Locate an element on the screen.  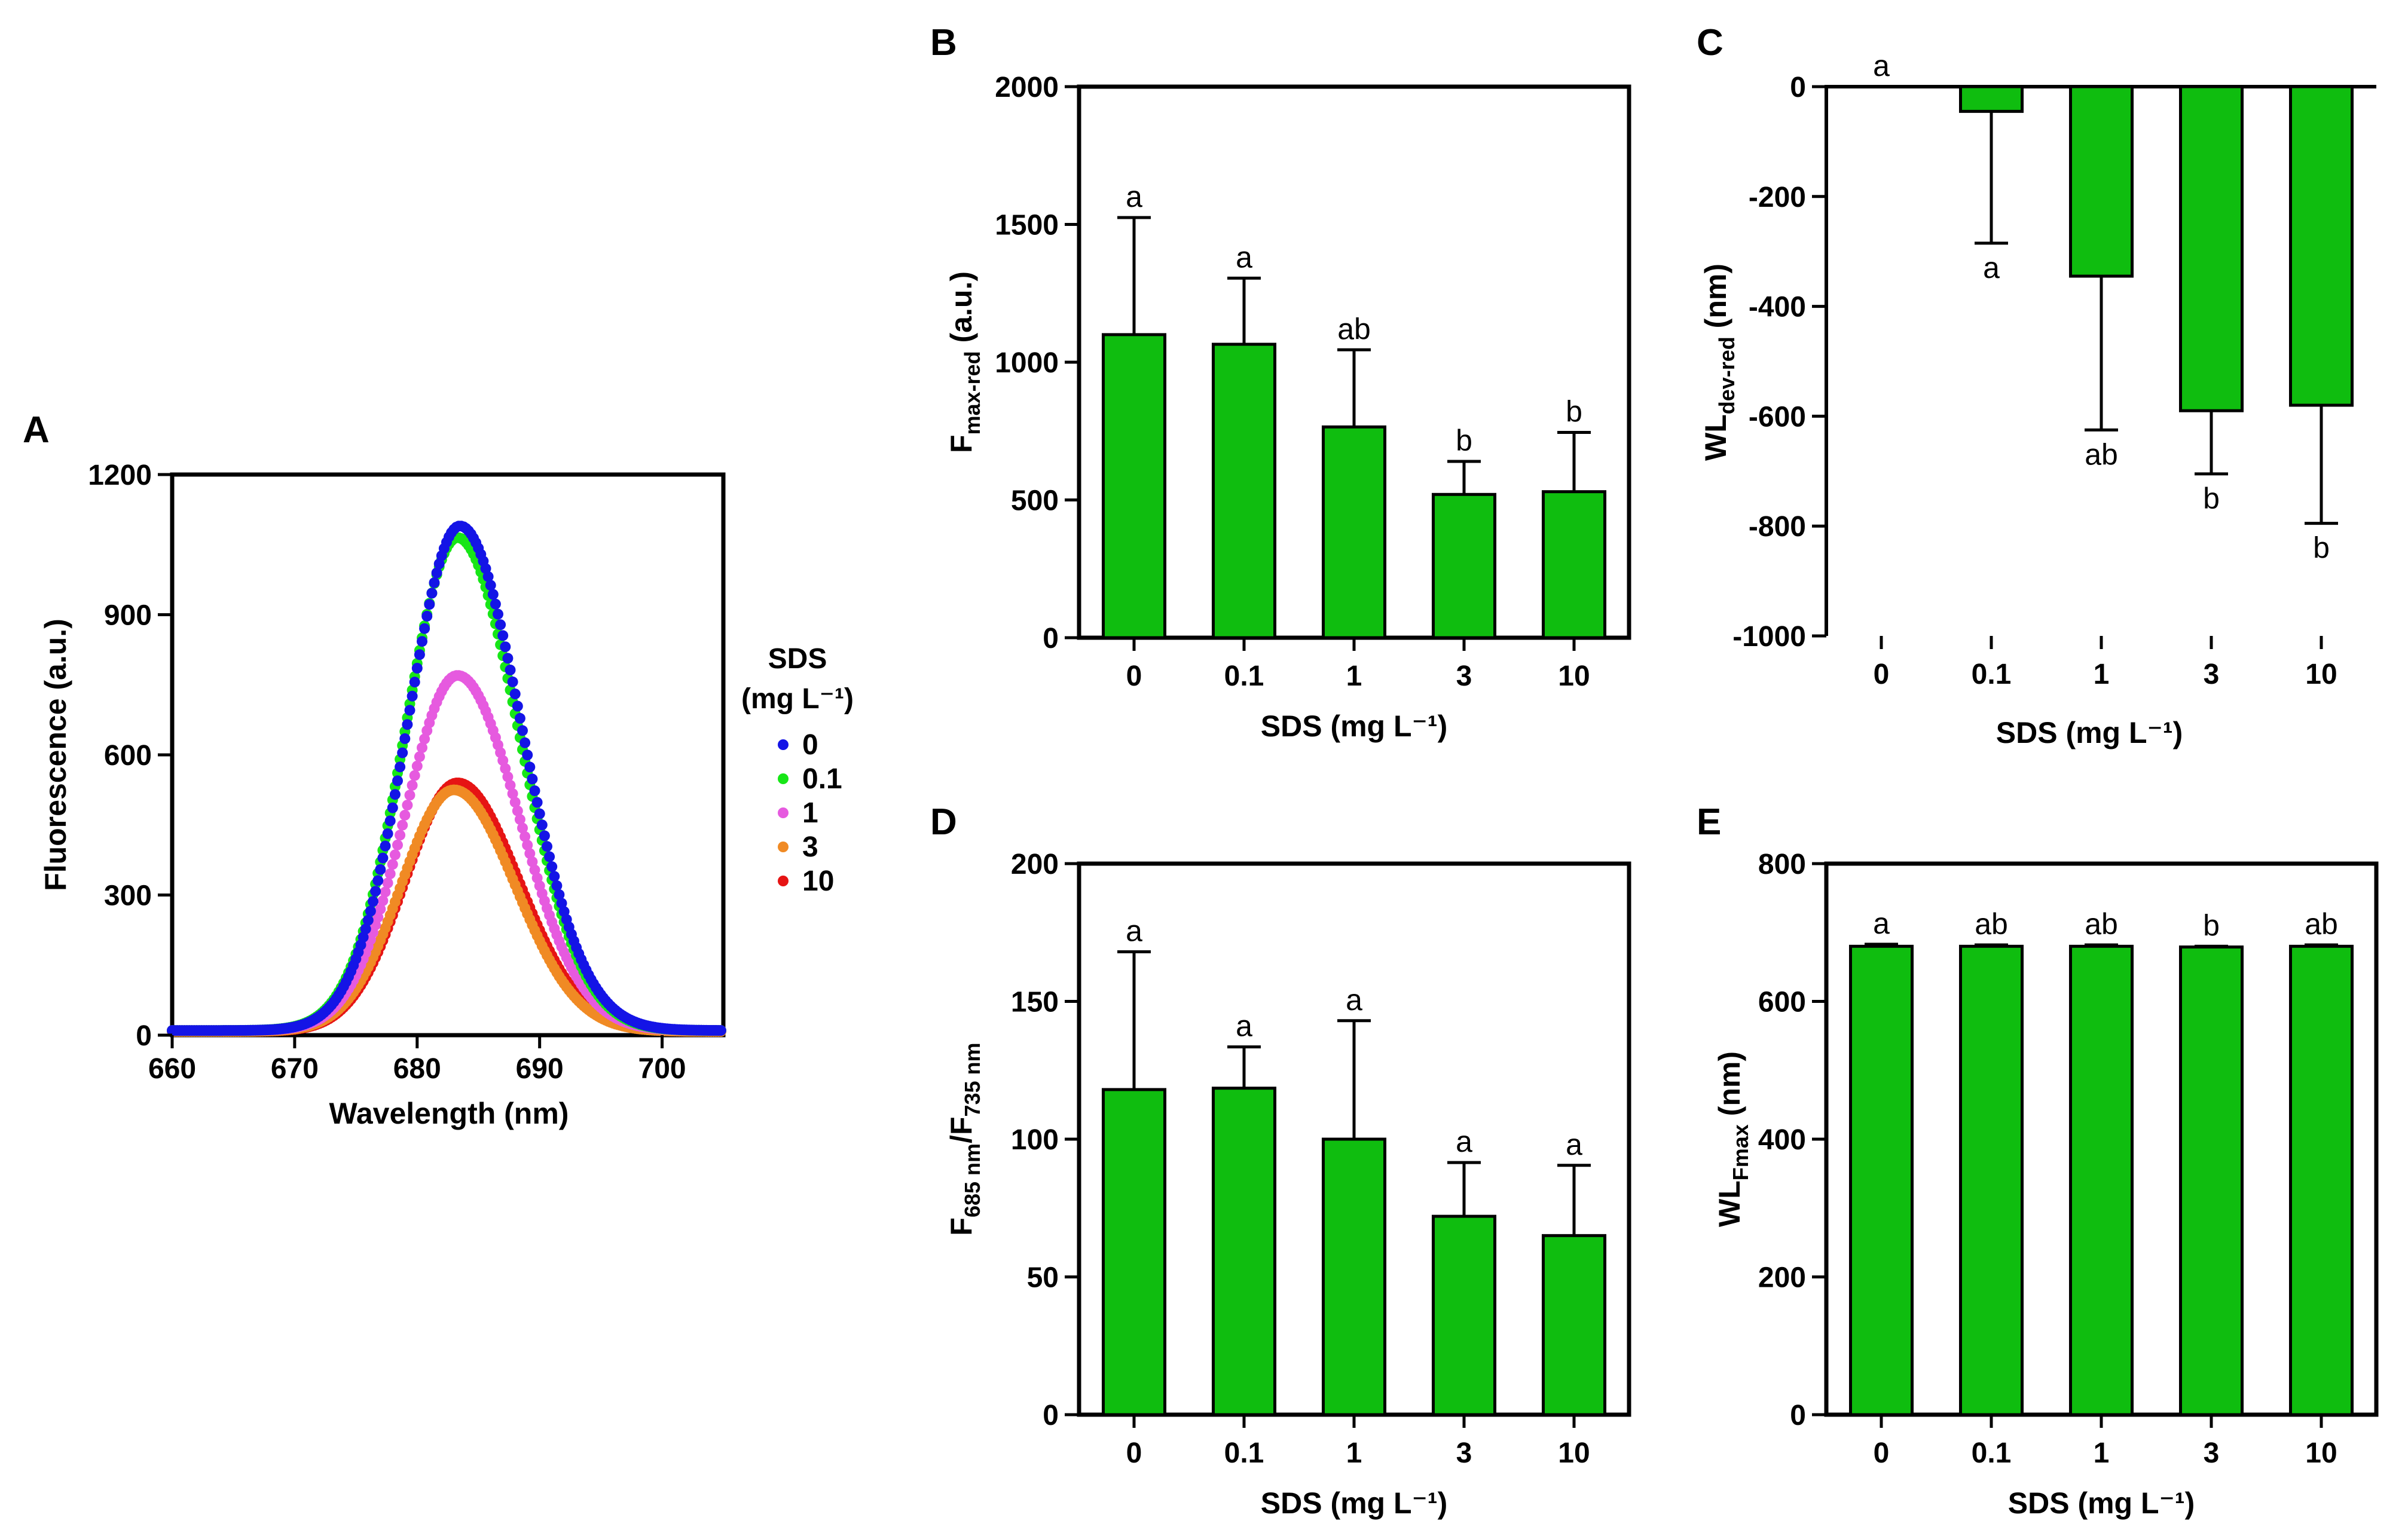
panel-d-y-axis-label: F685 nm/F735 nm is located at coordinates (965, 1138).